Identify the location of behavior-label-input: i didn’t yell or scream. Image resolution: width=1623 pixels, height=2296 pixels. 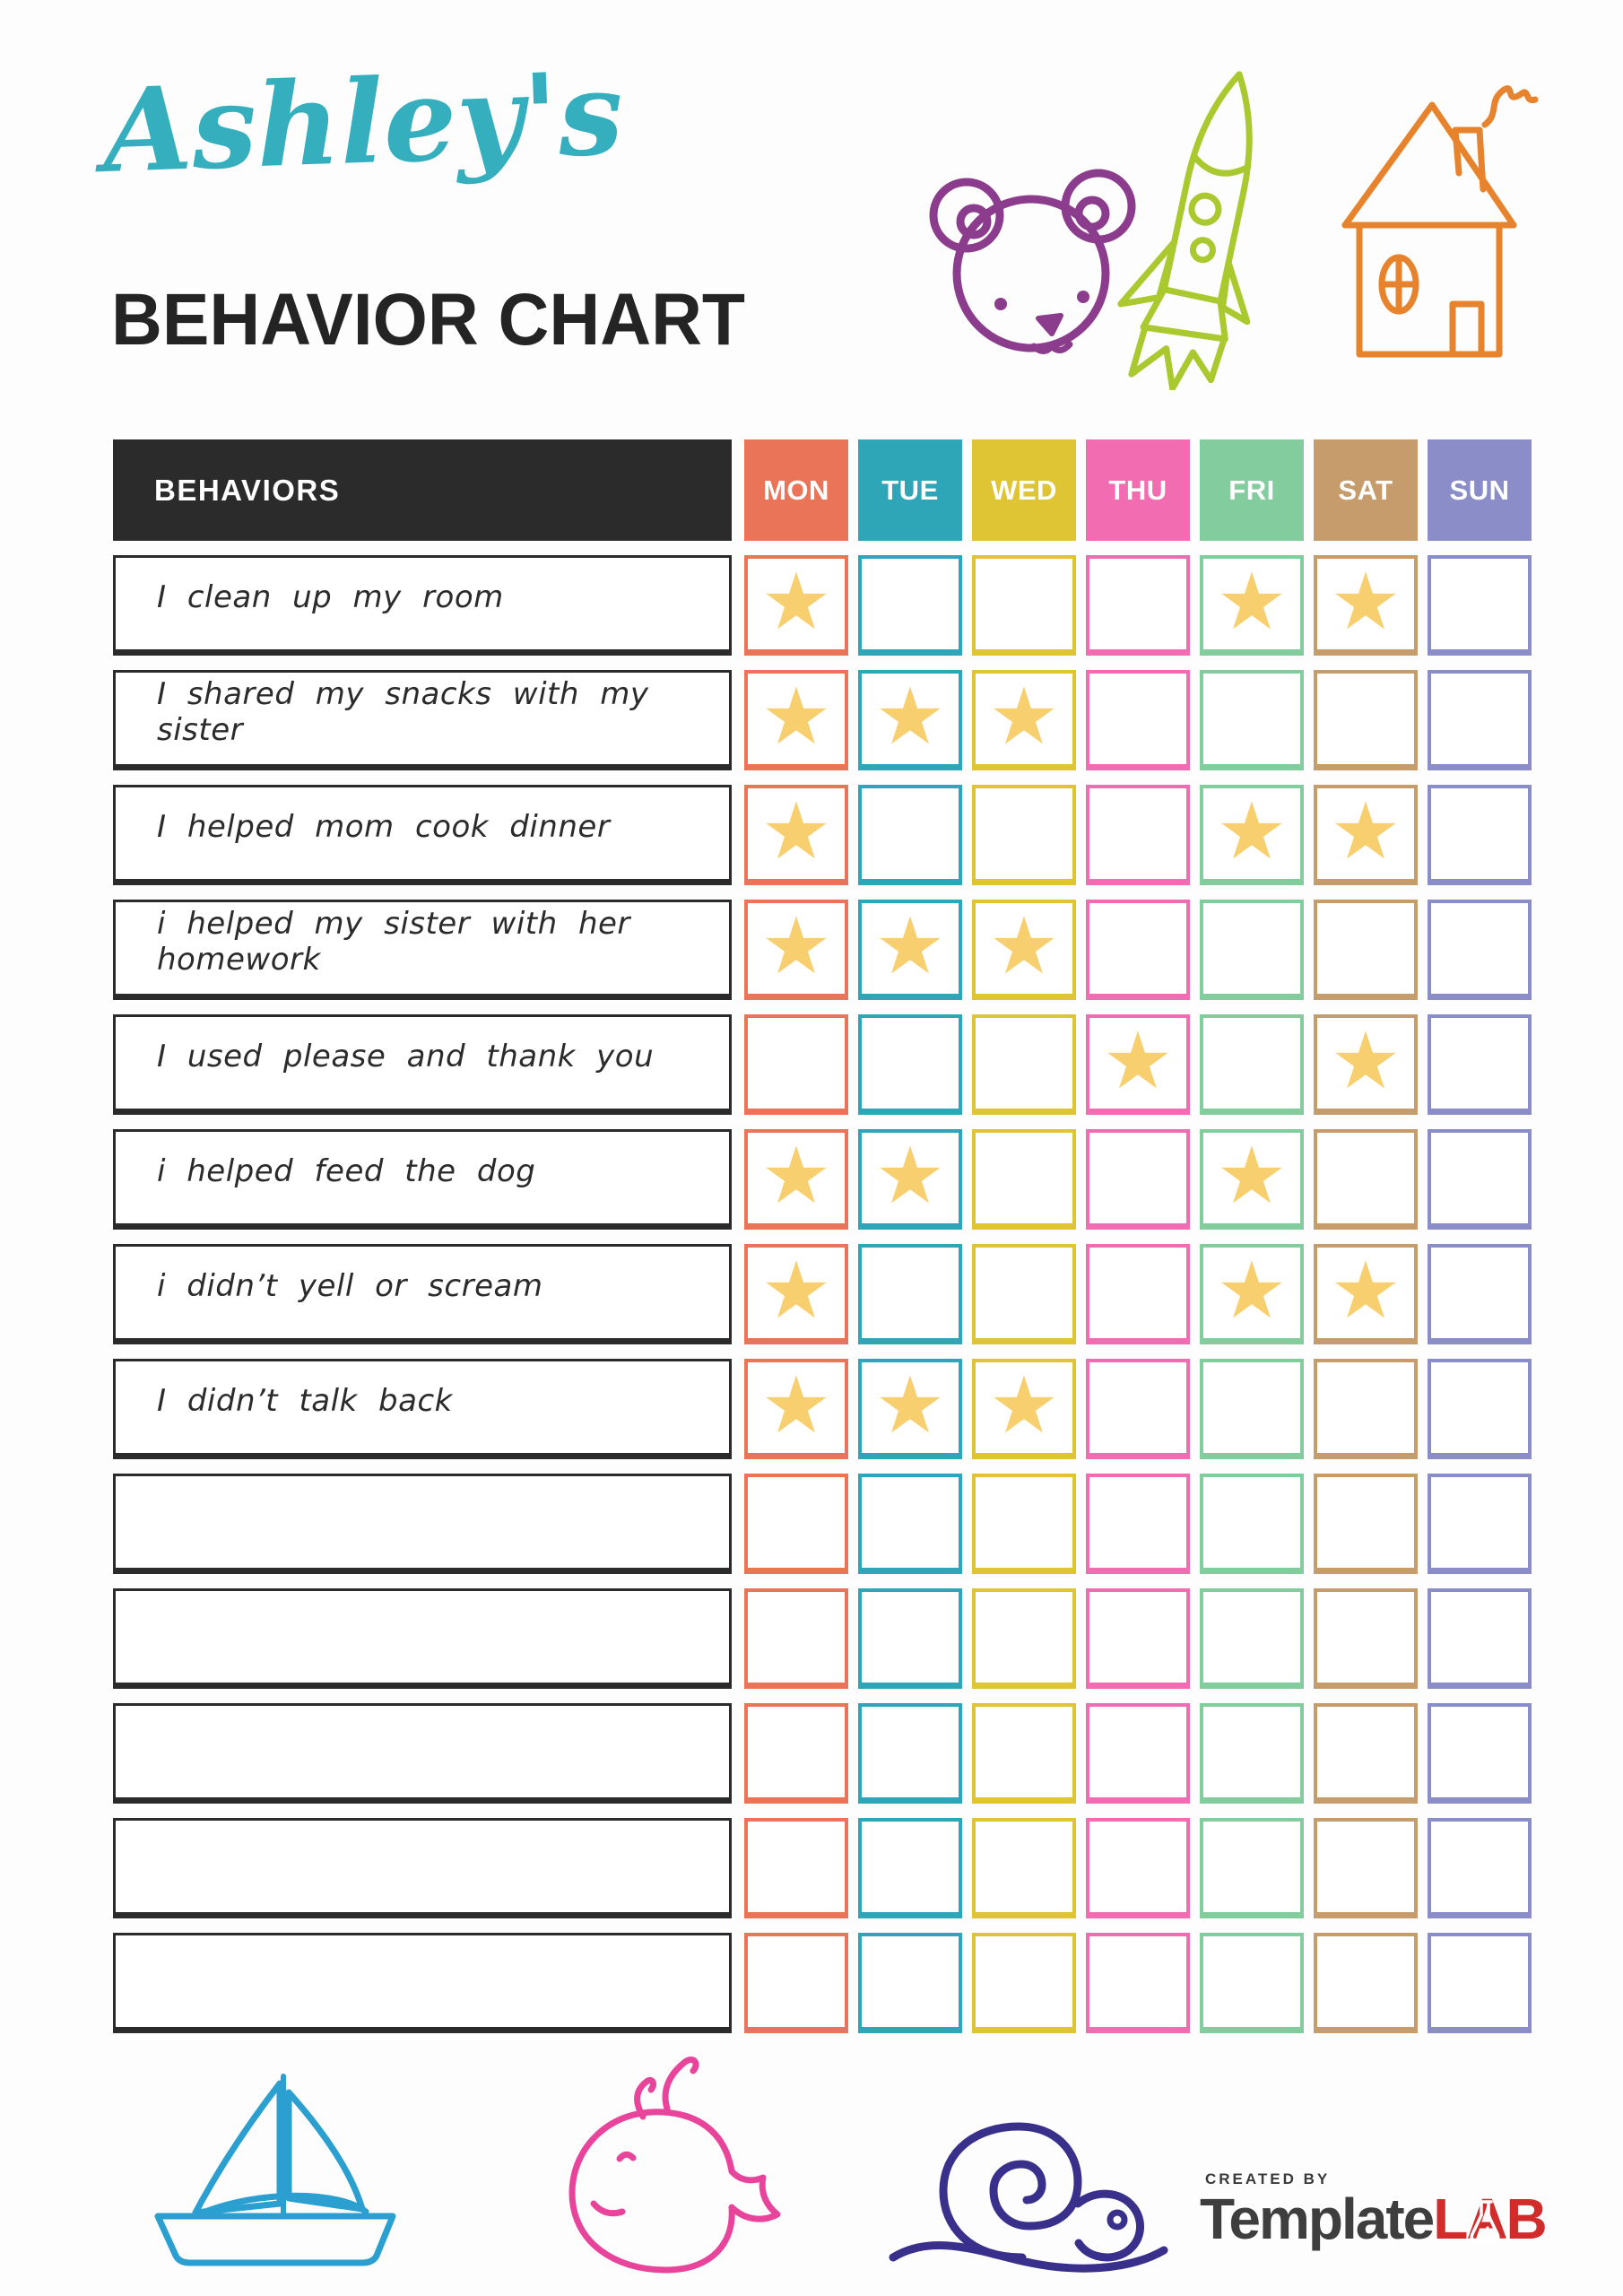
(422, 1294).